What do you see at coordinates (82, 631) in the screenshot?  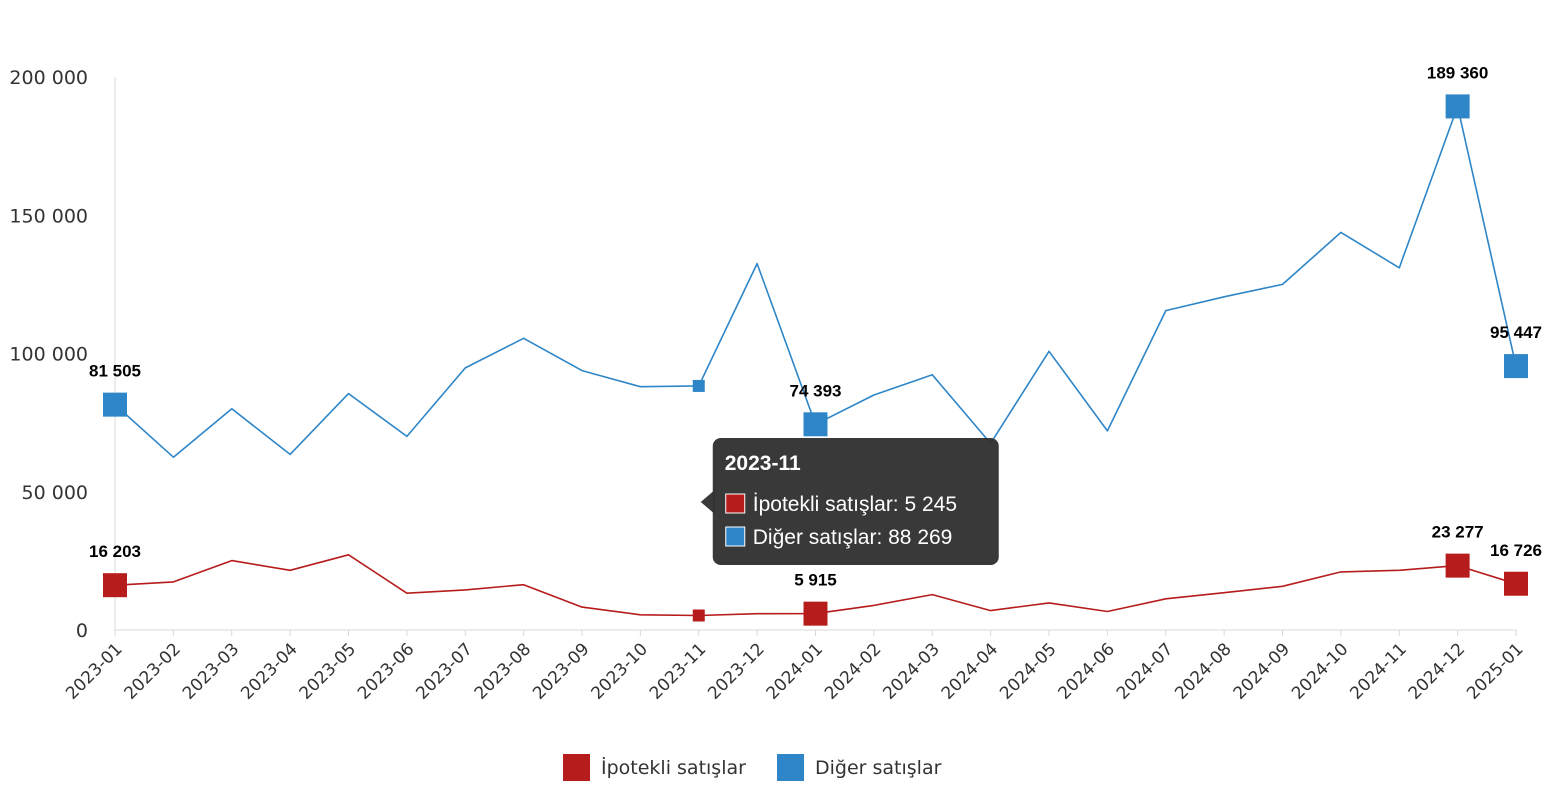 I see `y-tick-label: 0` at bounding box center [82, 631].